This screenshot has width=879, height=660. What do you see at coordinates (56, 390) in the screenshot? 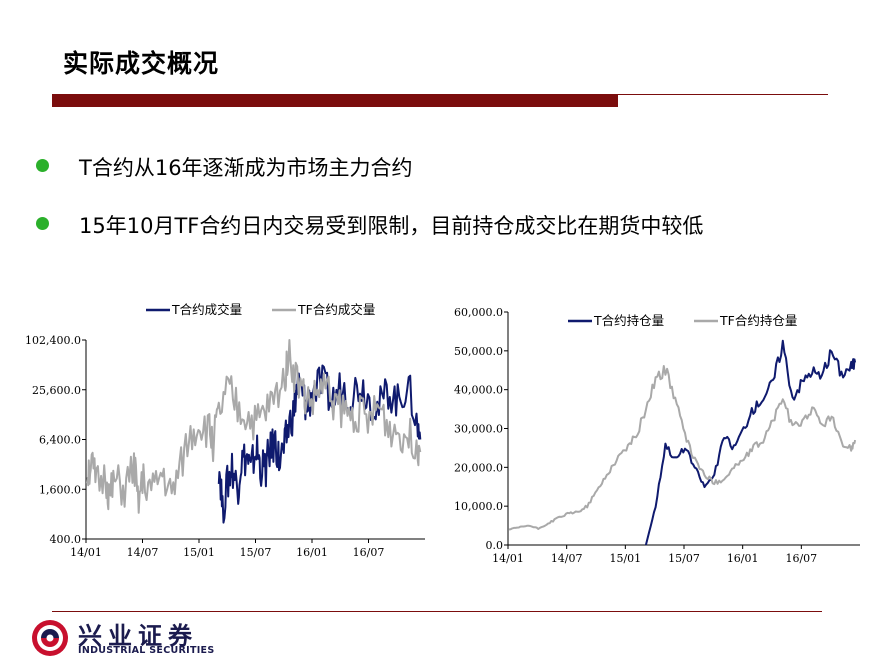
I see `y-tick-label: 25,600.0` at bounding box center [56, 390].